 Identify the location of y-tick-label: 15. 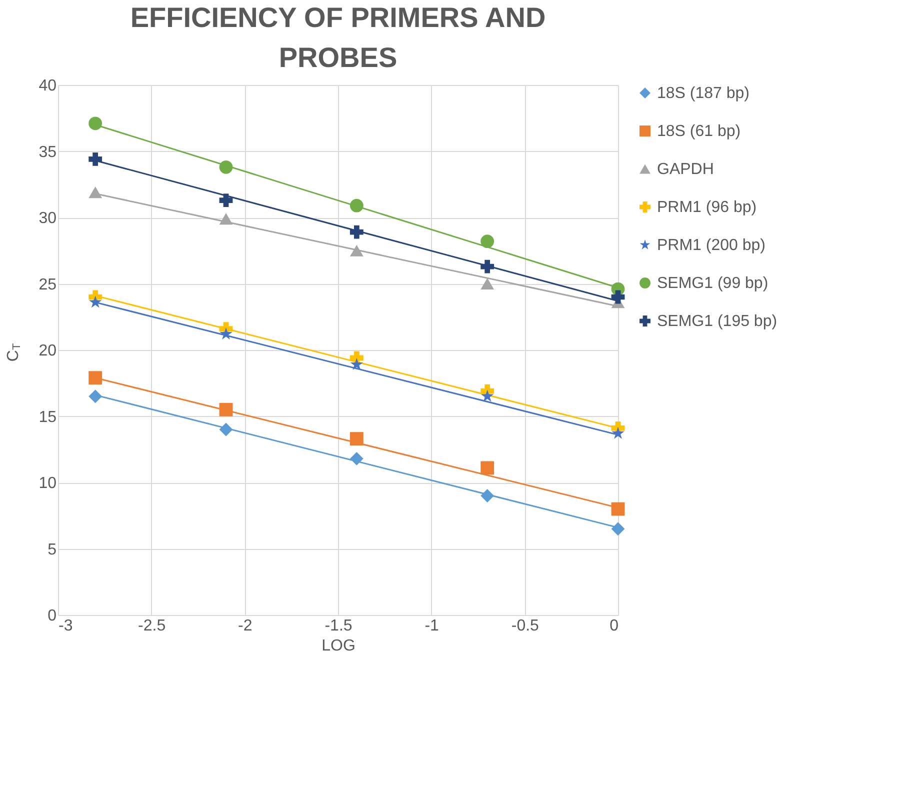
(47, 417).